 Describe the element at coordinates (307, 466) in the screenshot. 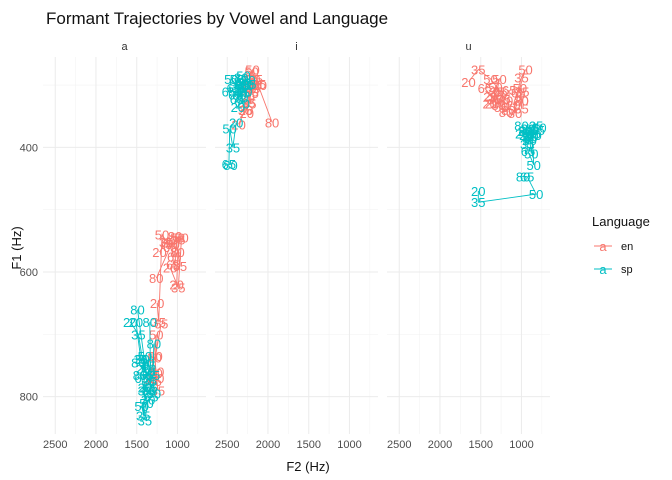

I see `x-axis-title: F2 (Hz)` at that location.